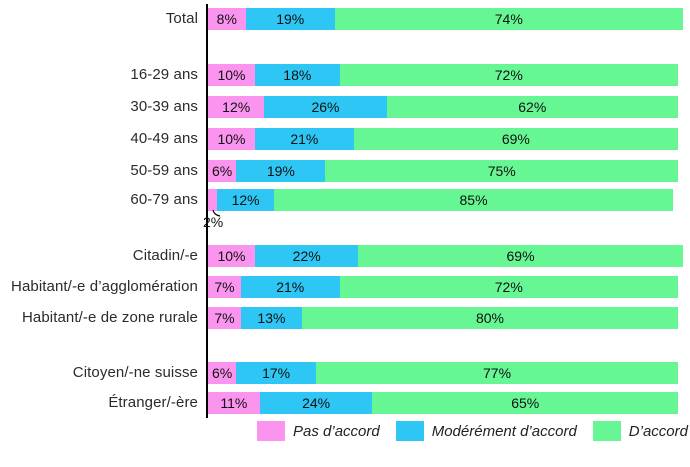  I want to click on bar-row-etranger-ere: 11% 24% 65%, so click(443, 403).